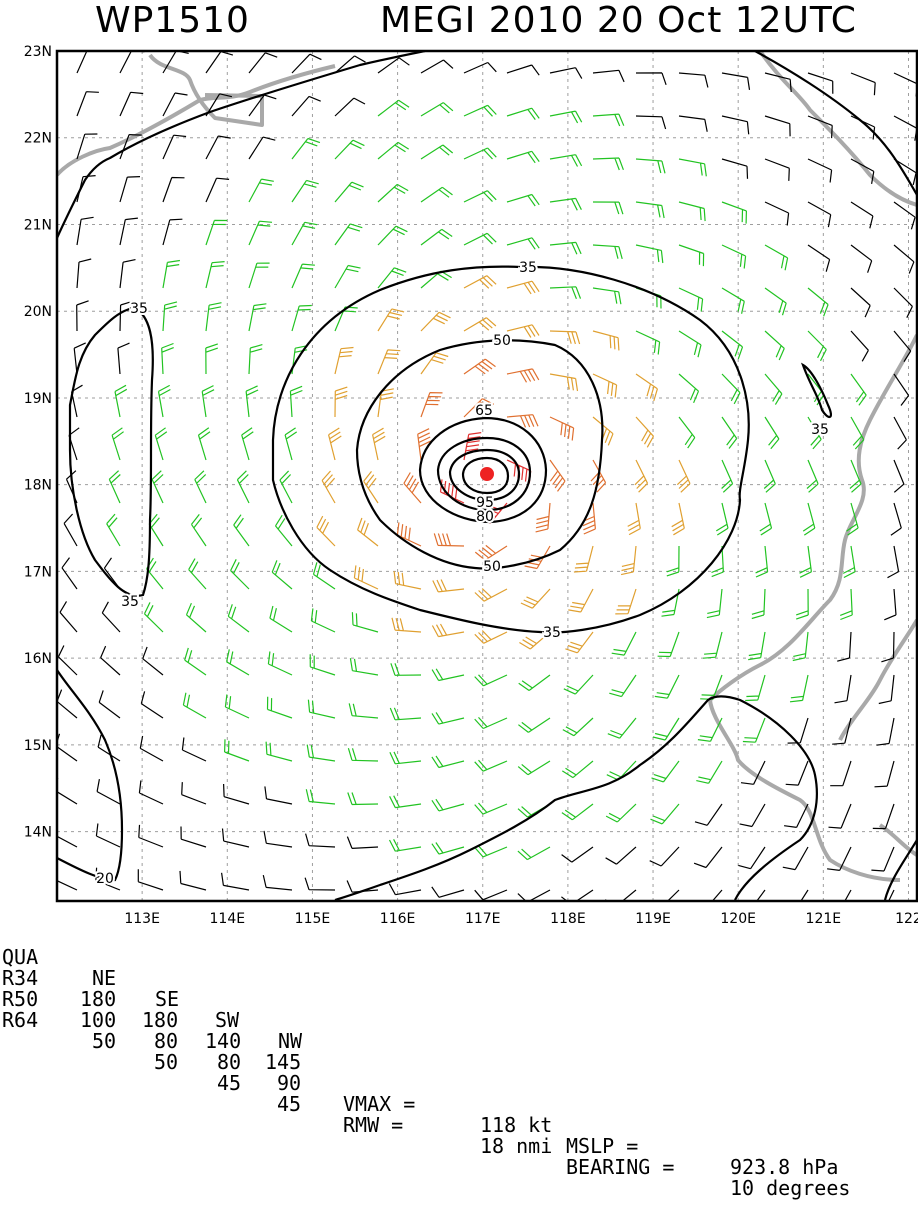  What do you see at coordinates (620, 1167) in the screenshot?
I see `bearing-label: BEARING =` at bounding box center [620, 1167].